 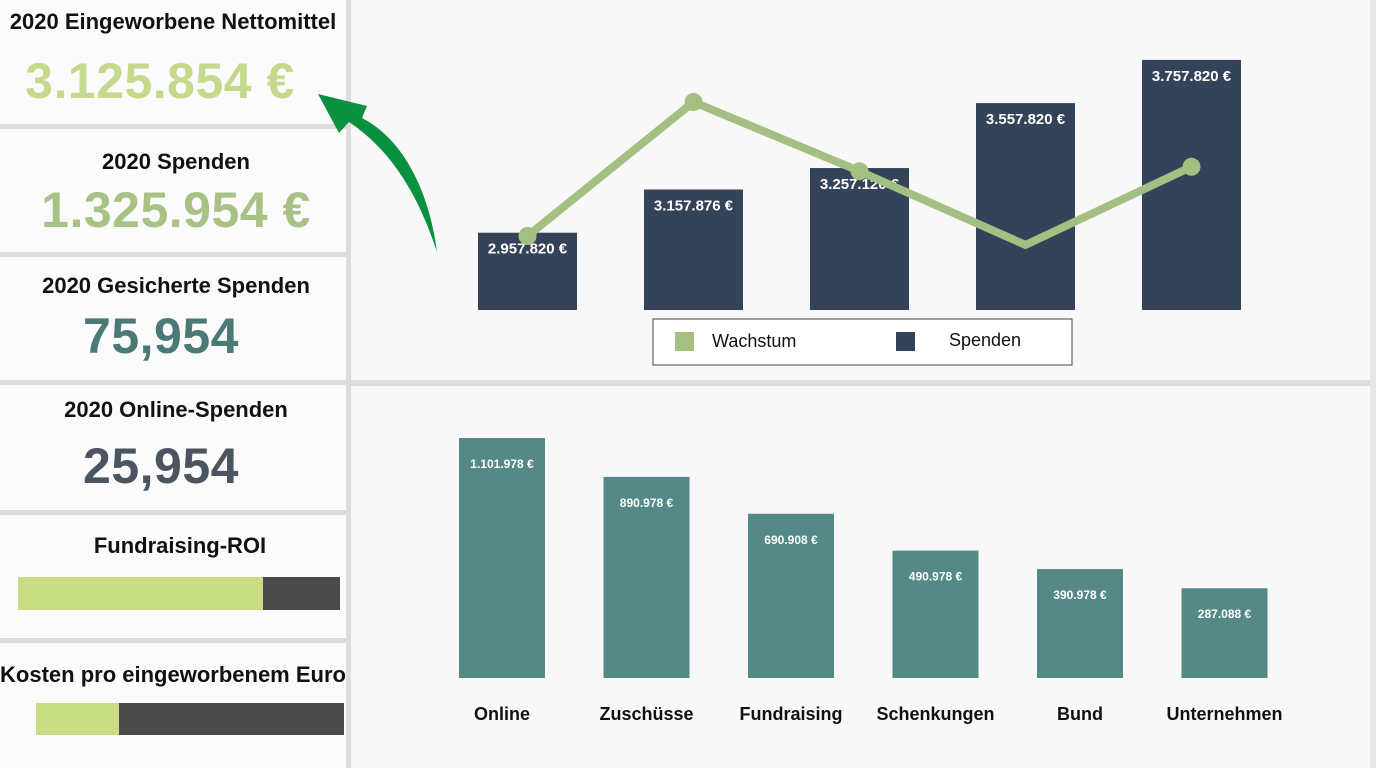 I want to click on kpi-netto-value: 3.125.854 €, so click(x=160, y=81).